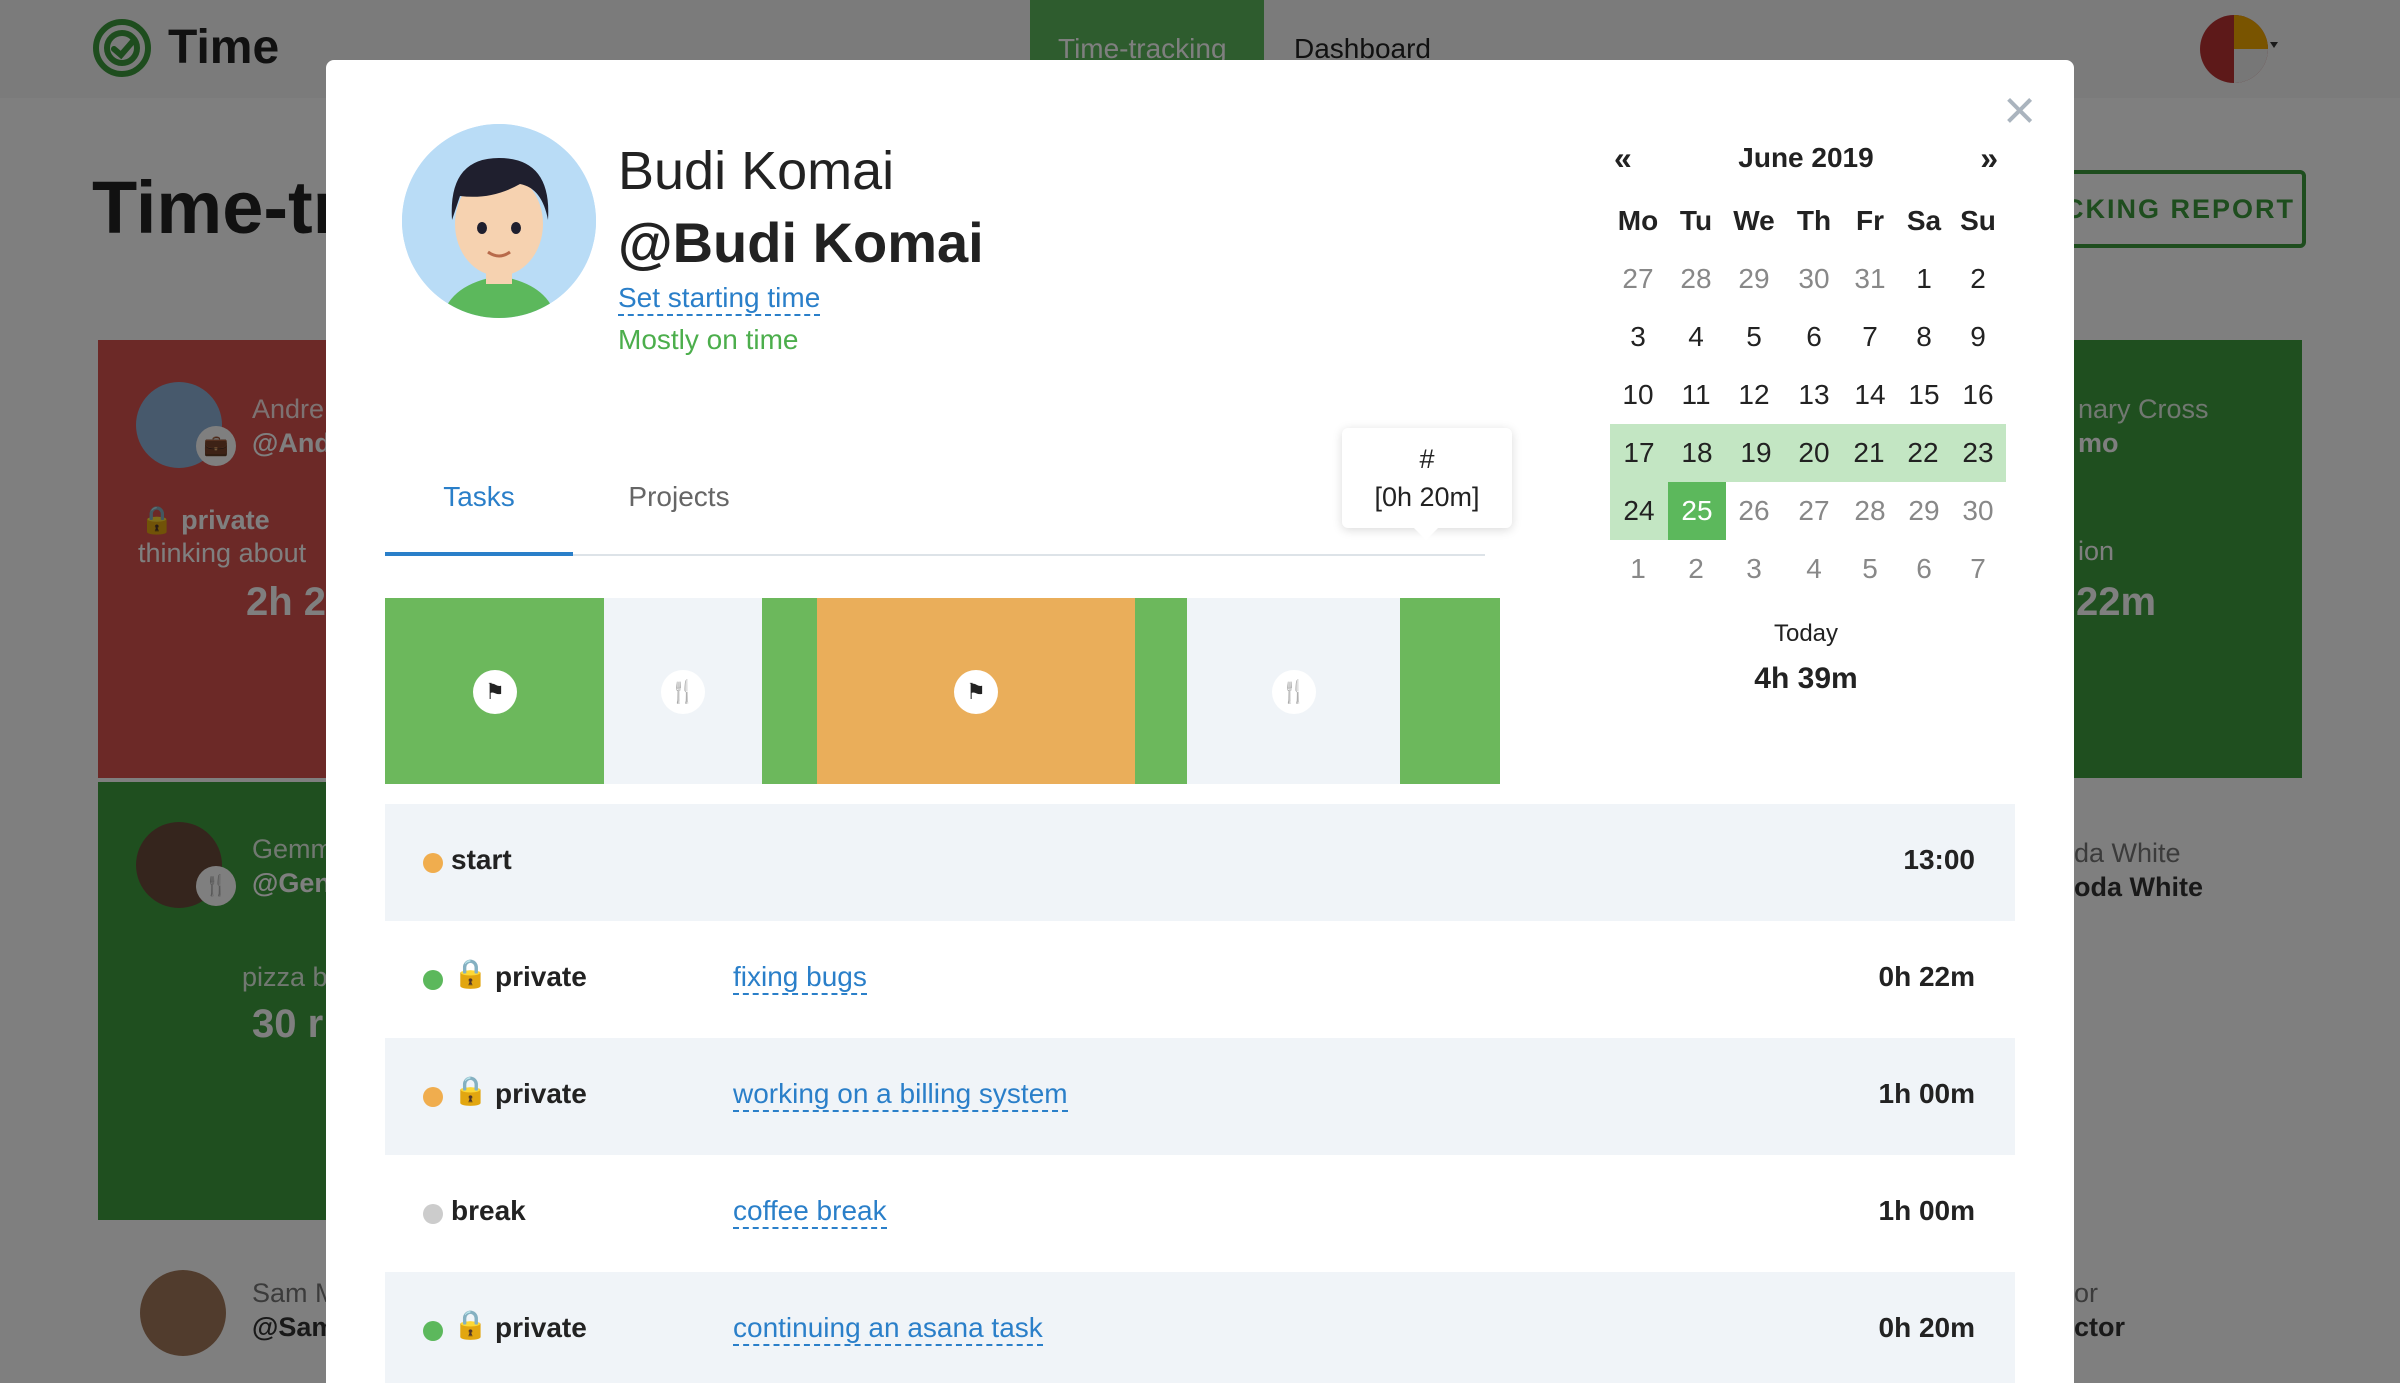  Describe the element at coordinates (1200, 979) in the screenshot. I see `task-row: 🔒 private fixing bugs 0h 22m` at that location.